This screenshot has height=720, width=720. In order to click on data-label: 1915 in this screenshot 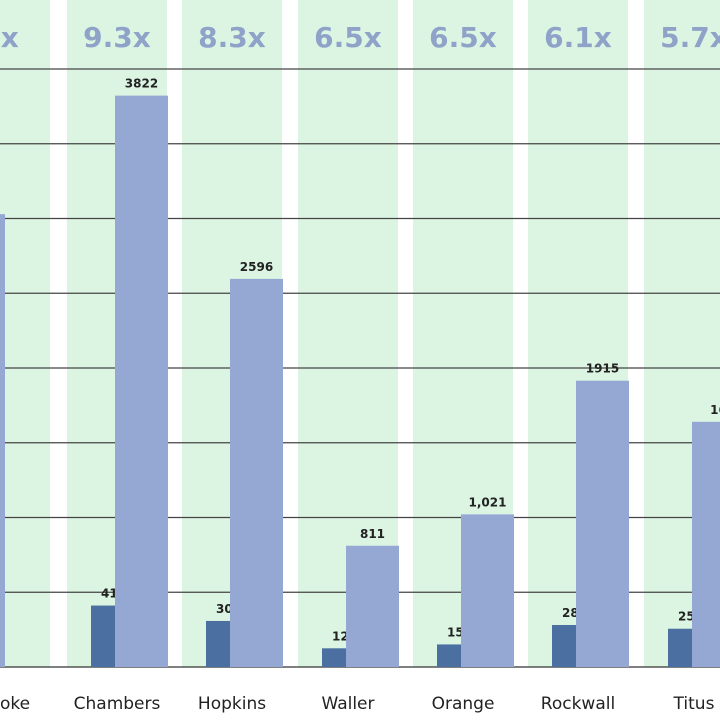, I will do `click(602, 369)`.